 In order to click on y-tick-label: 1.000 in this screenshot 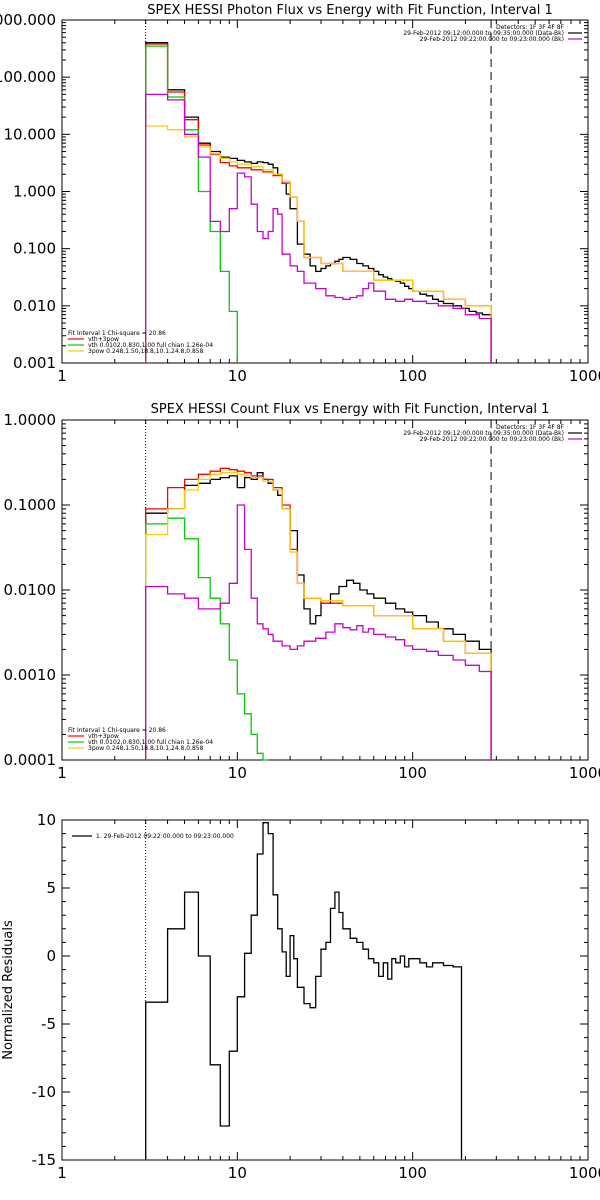, I will do `click(34, 192)`.